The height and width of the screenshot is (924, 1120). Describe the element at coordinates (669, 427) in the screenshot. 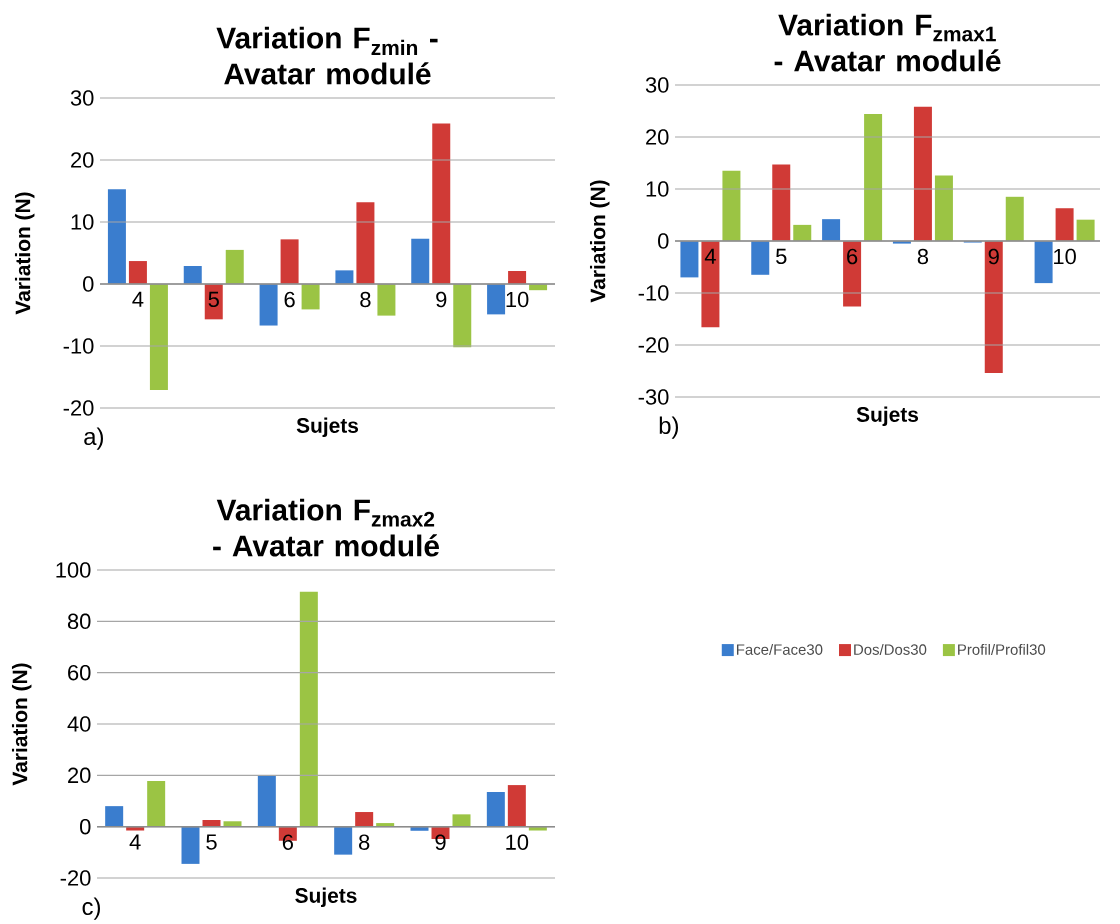

I see `text: b)` at that location.